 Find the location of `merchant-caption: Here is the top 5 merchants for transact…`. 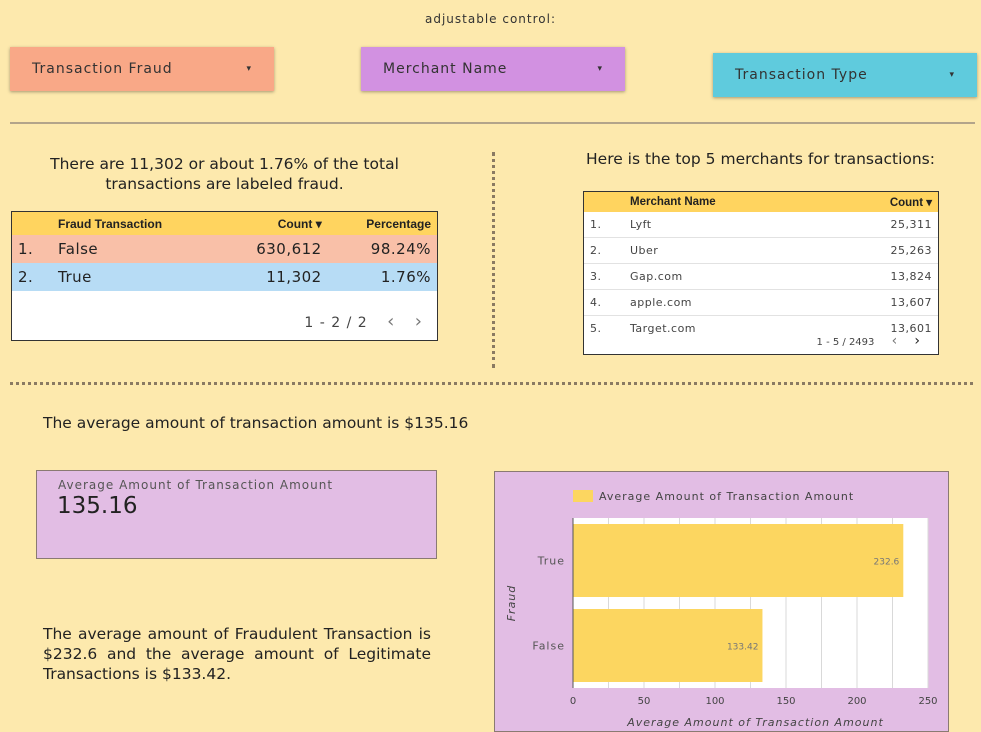

merchant-caption: Here is the top 5 merchants for transact… is located at coordinates (760, 159).